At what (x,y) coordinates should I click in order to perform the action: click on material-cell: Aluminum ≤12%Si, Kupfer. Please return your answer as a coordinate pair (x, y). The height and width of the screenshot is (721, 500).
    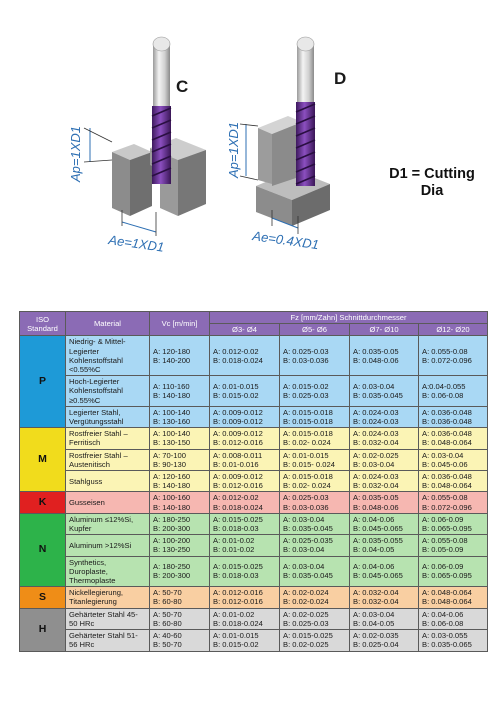
    Looking at the image, I should click on (107, 524).